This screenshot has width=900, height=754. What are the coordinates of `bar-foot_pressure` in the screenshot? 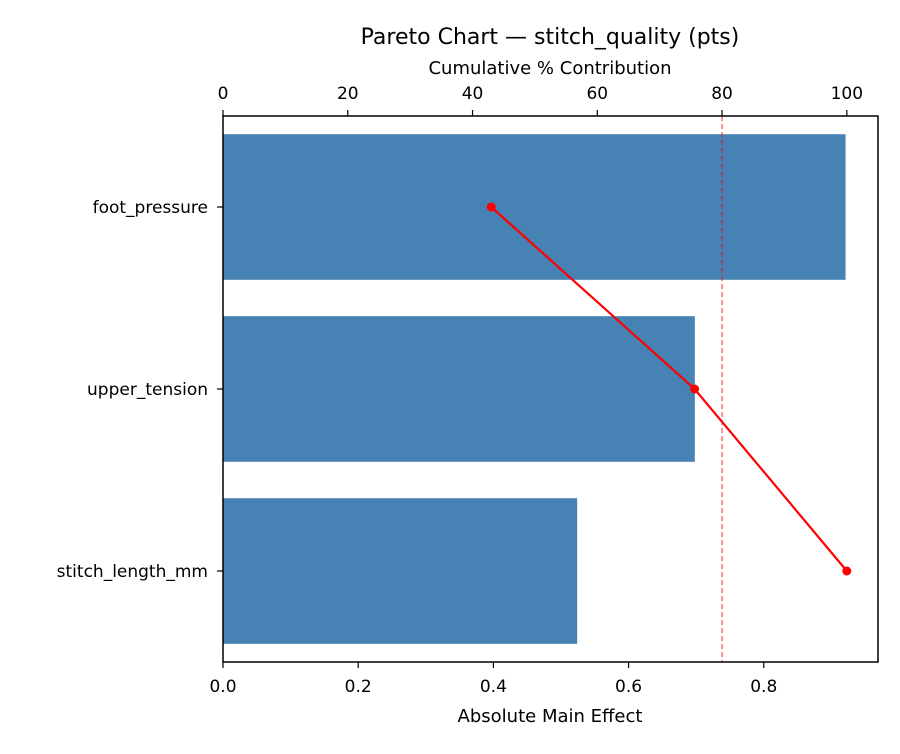 It's located at (534, 207).